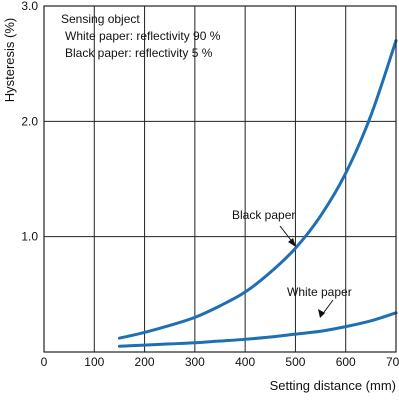  Describe the element at coordinates (257, 329) in the screenshot. I see `series-line-white-paper` at that location.